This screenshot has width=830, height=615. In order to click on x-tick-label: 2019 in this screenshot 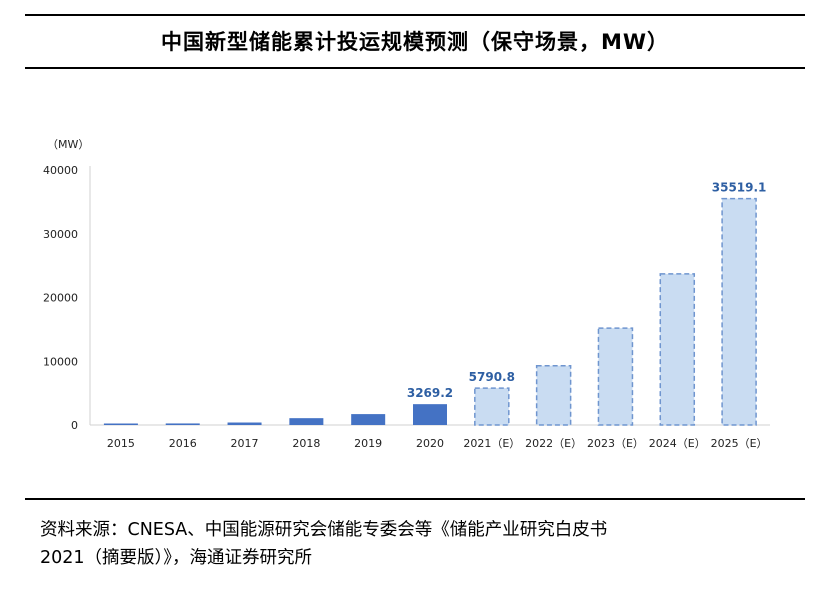, I will do `click(368, 443)`.